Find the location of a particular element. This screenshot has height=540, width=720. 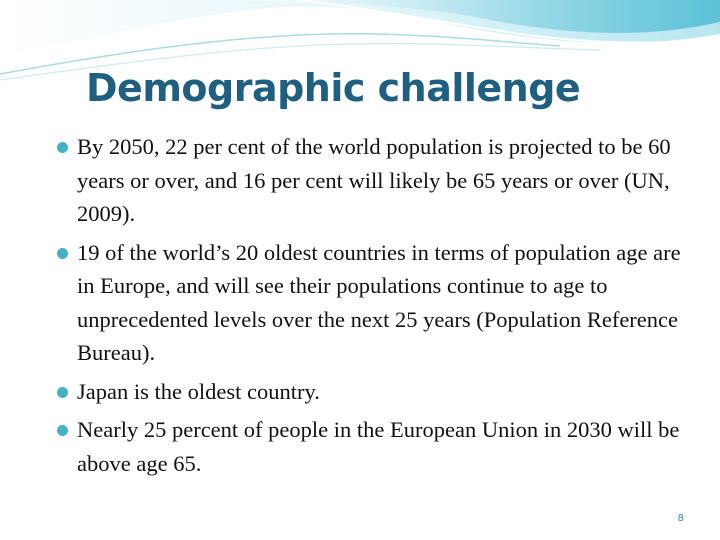

slide-title: Demographic challenge is located at coordinates (333, 88).